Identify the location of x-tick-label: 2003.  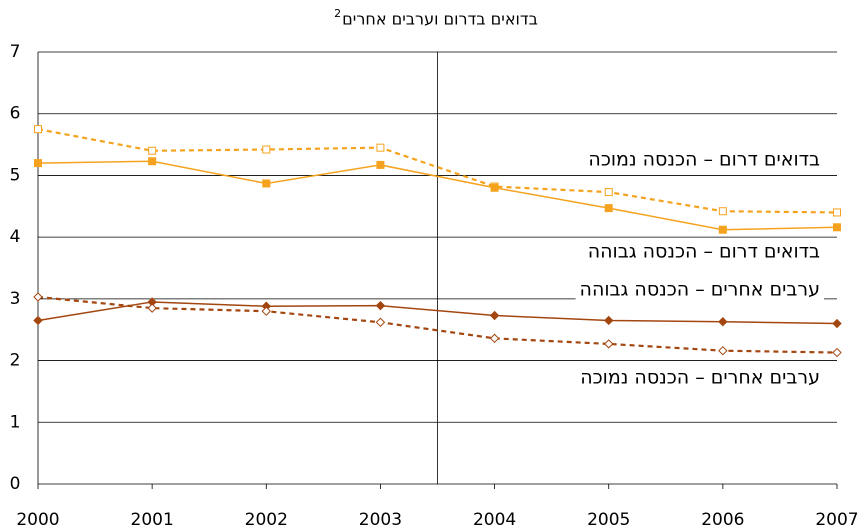
(380, 520).